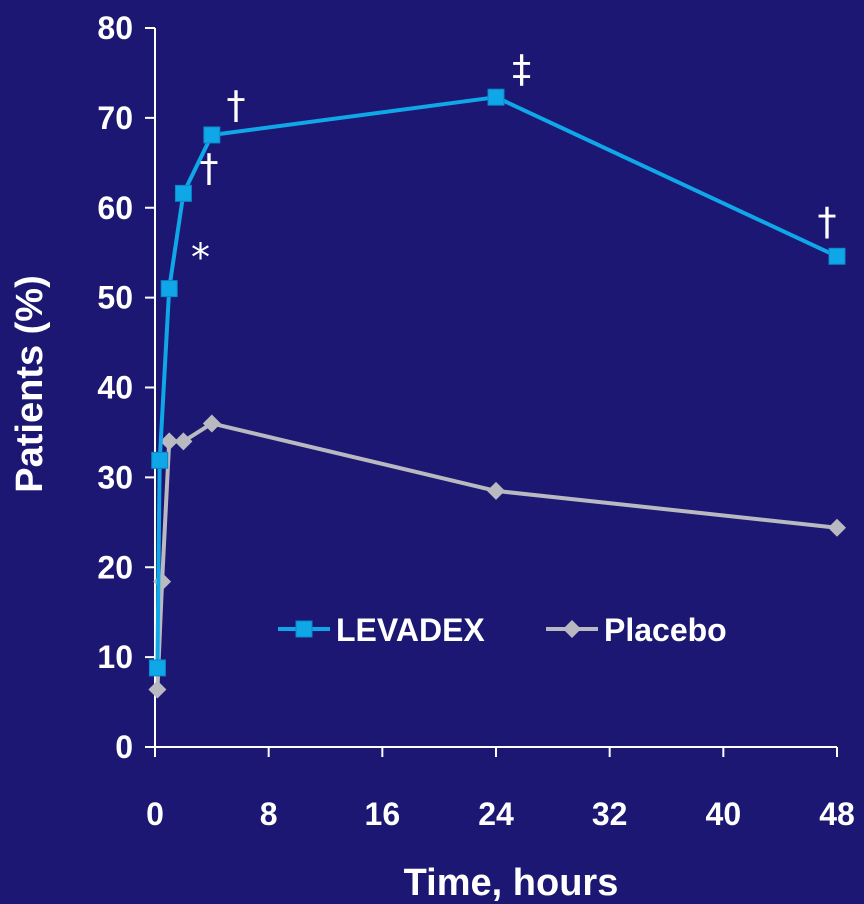 This screenshot has height=904, width=864. I want to click on legend-label-levadex: LEVADEX, so click(410, 630).